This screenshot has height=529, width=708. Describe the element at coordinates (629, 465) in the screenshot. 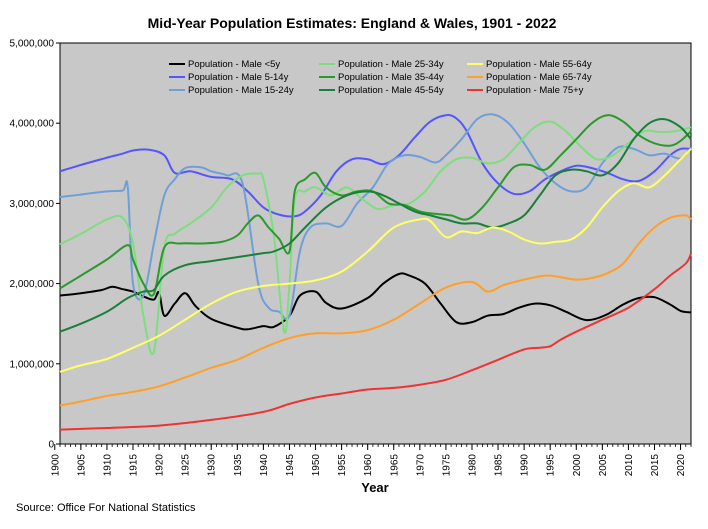

I see `x-tick-label: 2010` at that location.